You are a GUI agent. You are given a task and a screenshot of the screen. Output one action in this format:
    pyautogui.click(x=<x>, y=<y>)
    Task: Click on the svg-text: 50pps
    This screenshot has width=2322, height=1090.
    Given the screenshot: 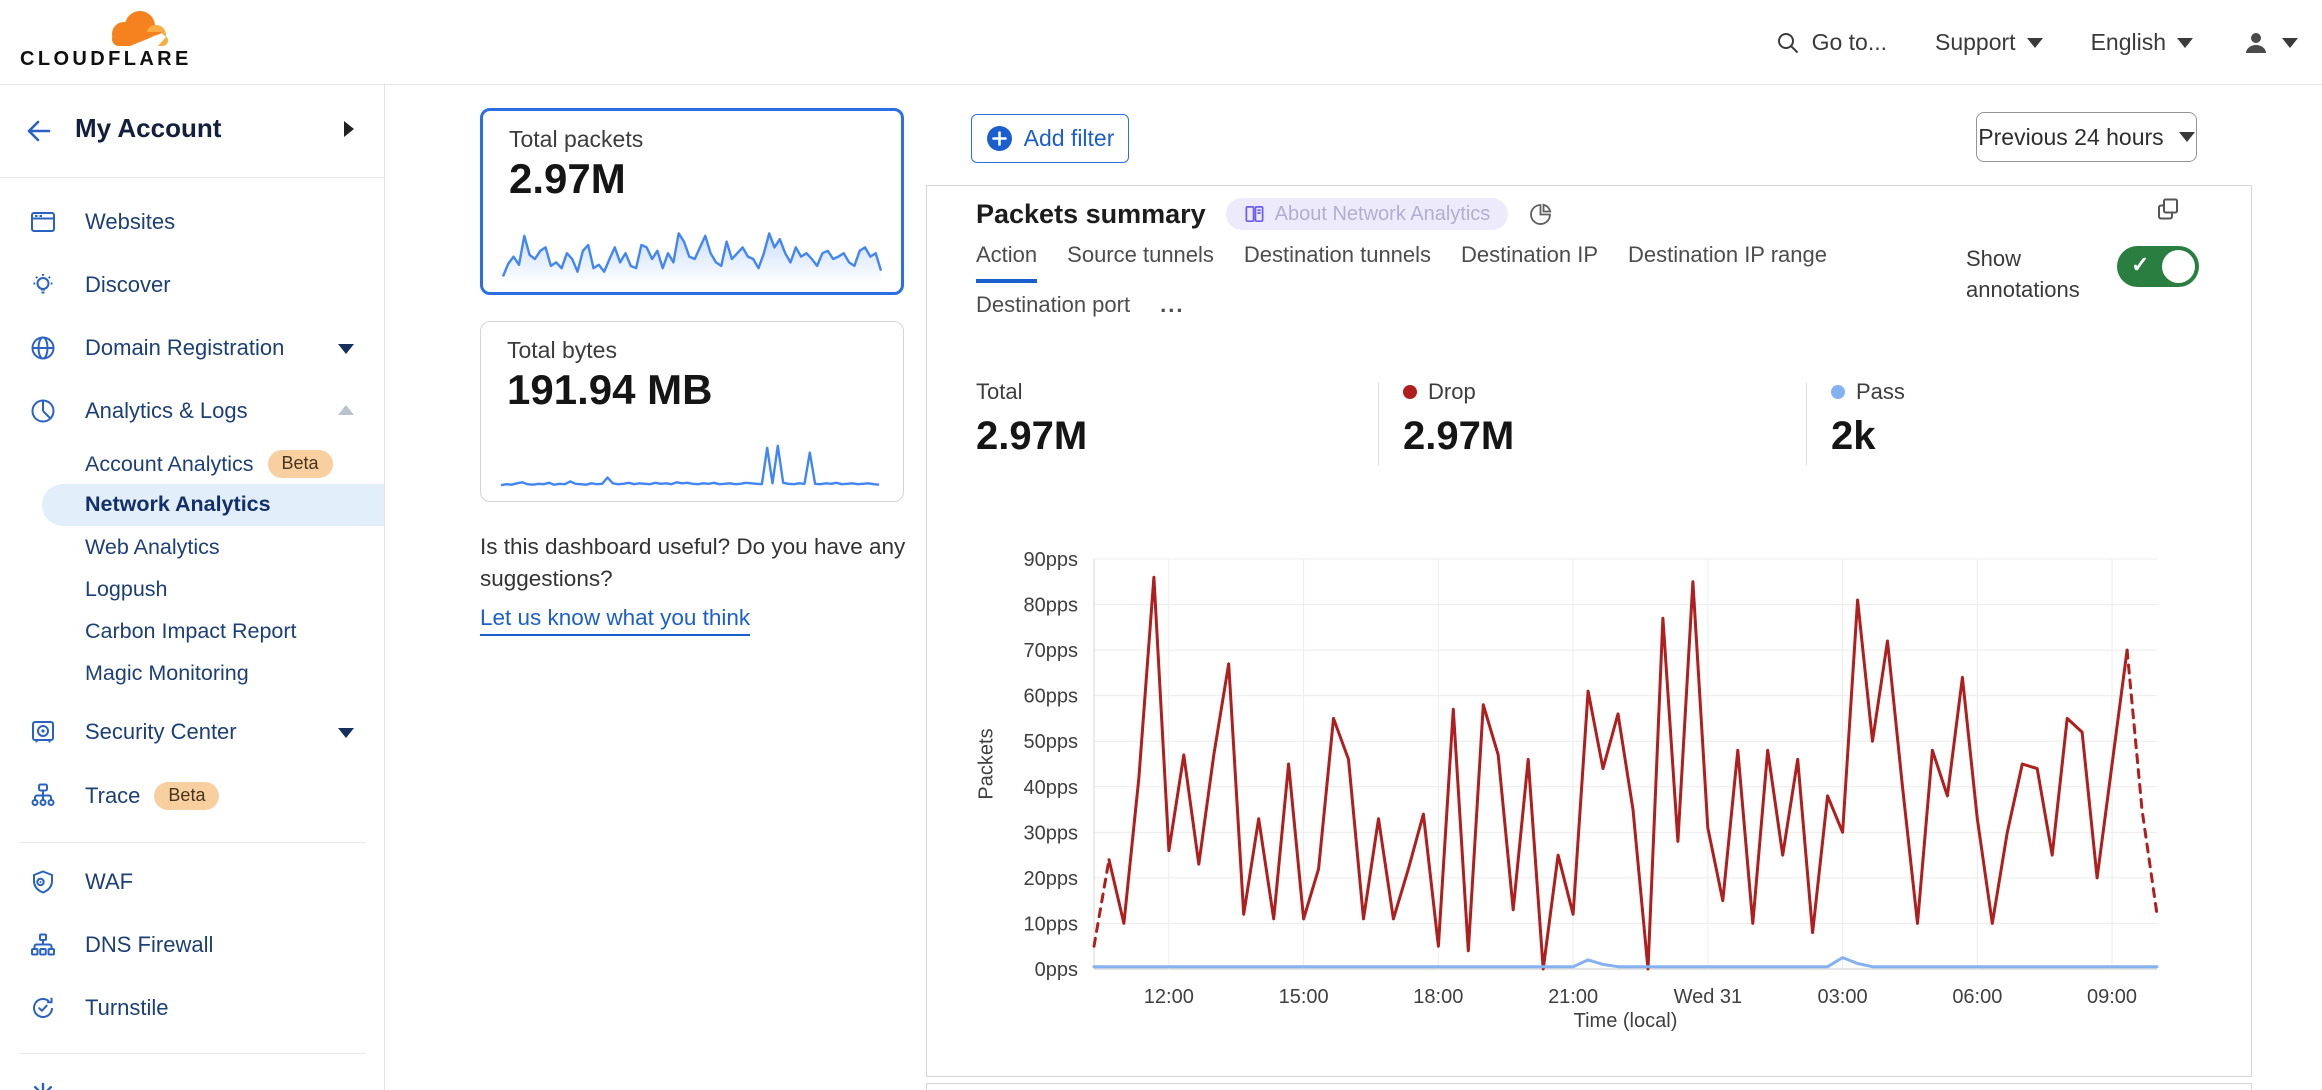 What is the action you would take?
    pyautogui.click(x=1051, y=742)
    